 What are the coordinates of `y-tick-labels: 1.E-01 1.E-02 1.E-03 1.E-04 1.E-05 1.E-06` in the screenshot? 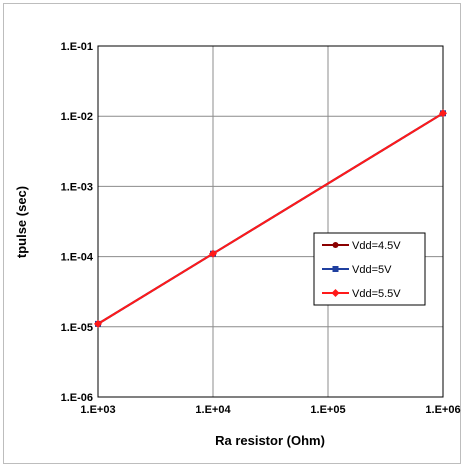 It's located at (77, 222).